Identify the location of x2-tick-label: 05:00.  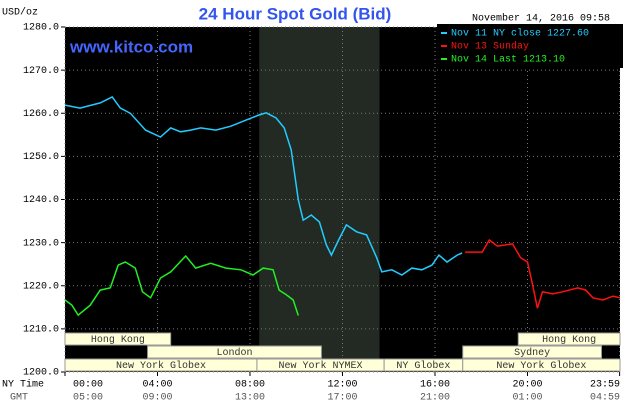
(88, 398).